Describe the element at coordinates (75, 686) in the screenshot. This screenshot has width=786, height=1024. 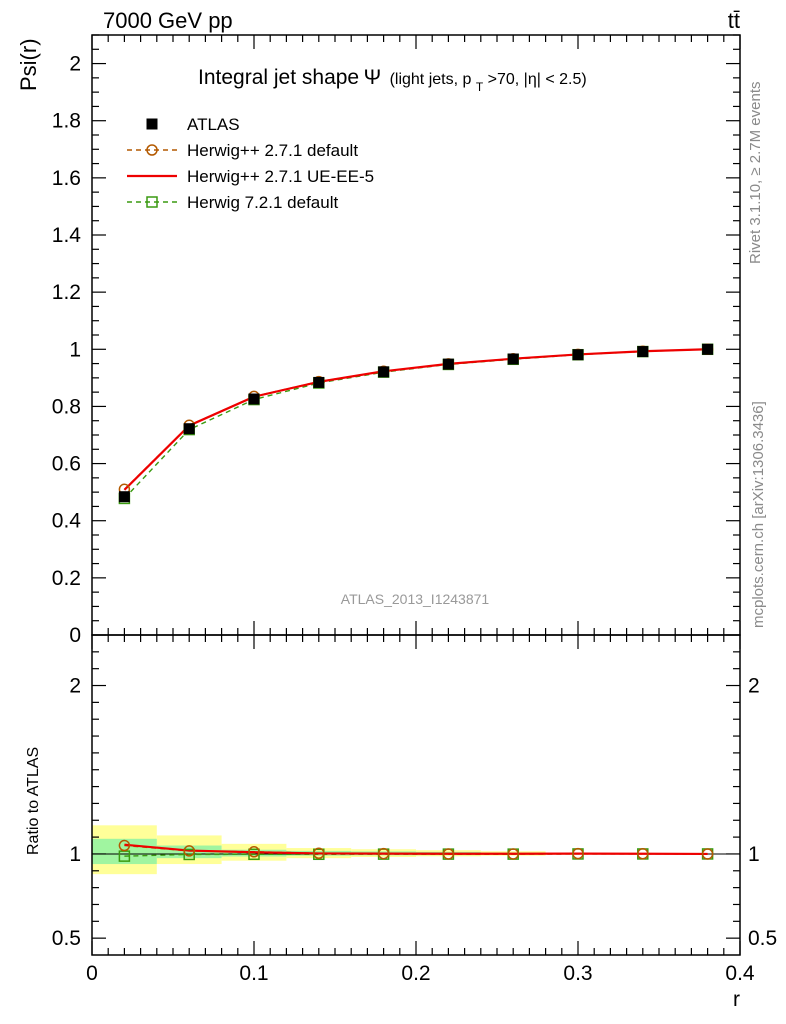
I see `ratio-y-tick-label: 2` at that location.